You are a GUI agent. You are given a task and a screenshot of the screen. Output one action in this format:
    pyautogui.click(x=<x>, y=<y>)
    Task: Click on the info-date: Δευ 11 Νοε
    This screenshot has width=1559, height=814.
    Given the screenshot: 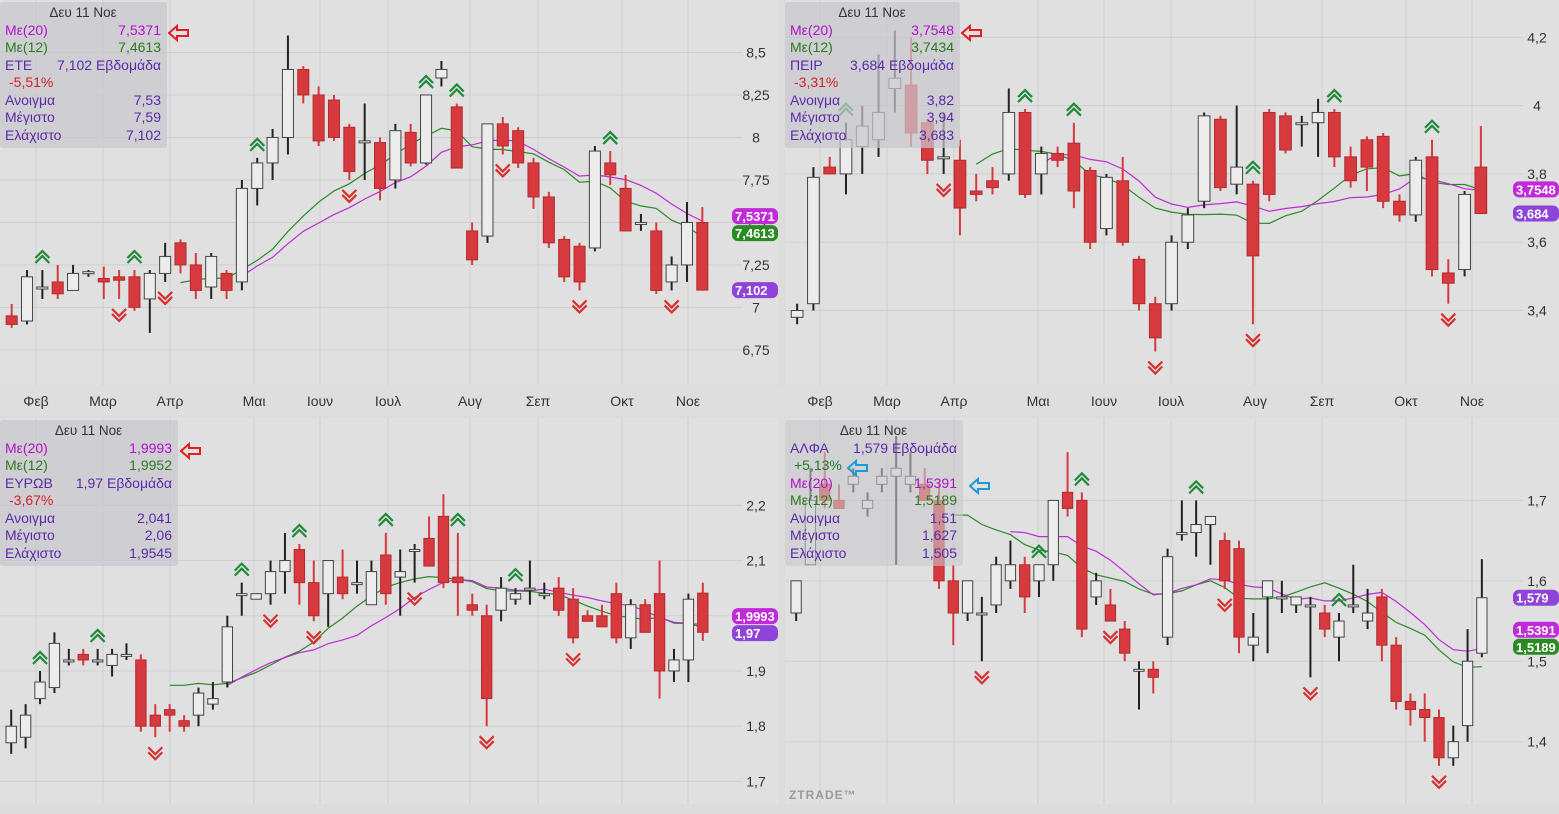 What is the action you would take?
    pyautogui.click(x=873, y=430)
    